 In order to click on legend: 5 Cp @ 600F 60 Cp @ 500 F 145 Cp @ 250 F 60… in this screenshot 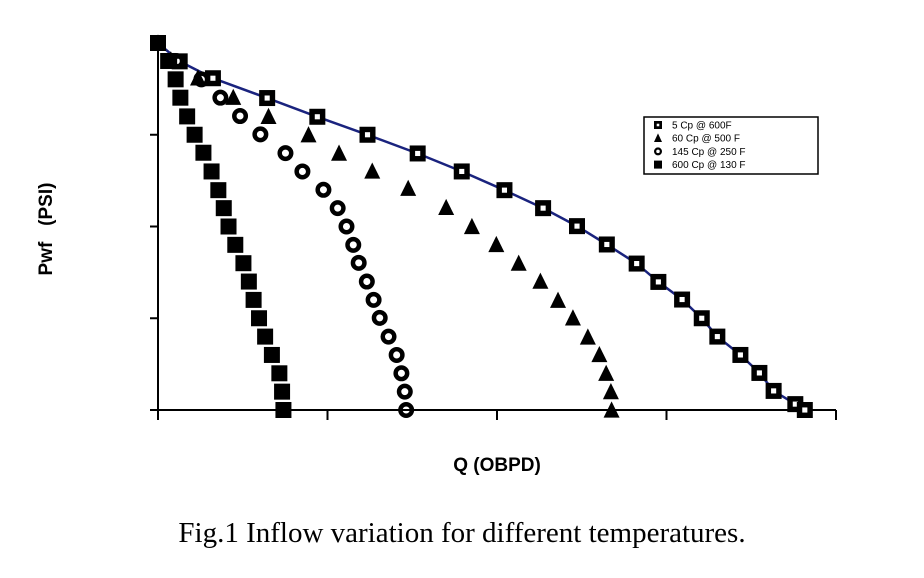, I will do `click(731, 145)`.